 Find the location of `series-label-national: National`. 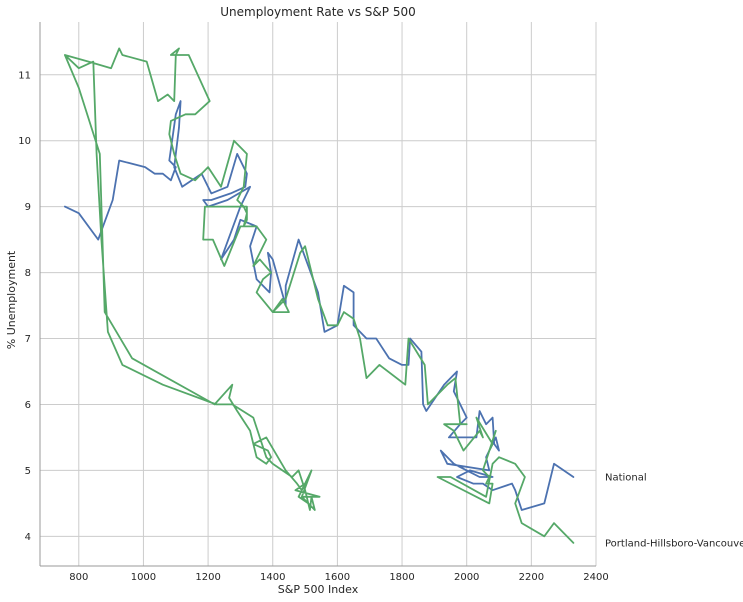

series-label-national: National is located at coordinates (626, 477).